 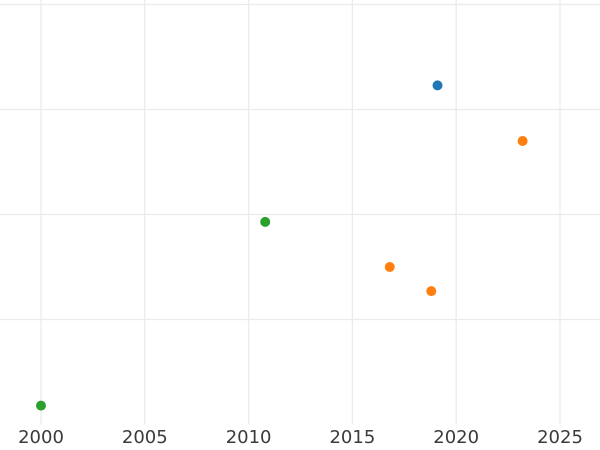 I want to click on x-tick-label: 2020, so click(x=456, y=437).